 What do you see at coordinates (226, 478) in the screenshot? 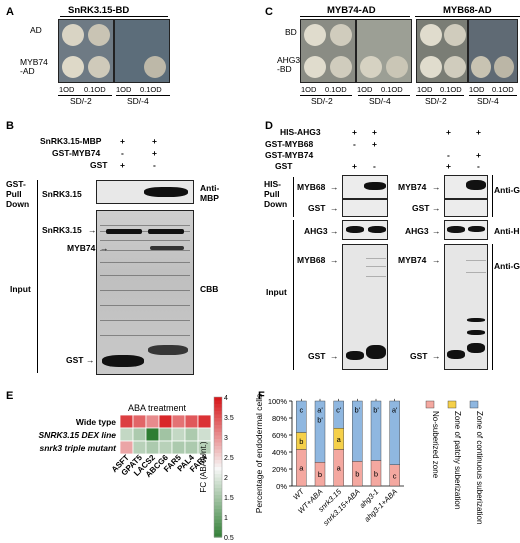
I see `scale-tick: 2` at bounding box center [226, 478].